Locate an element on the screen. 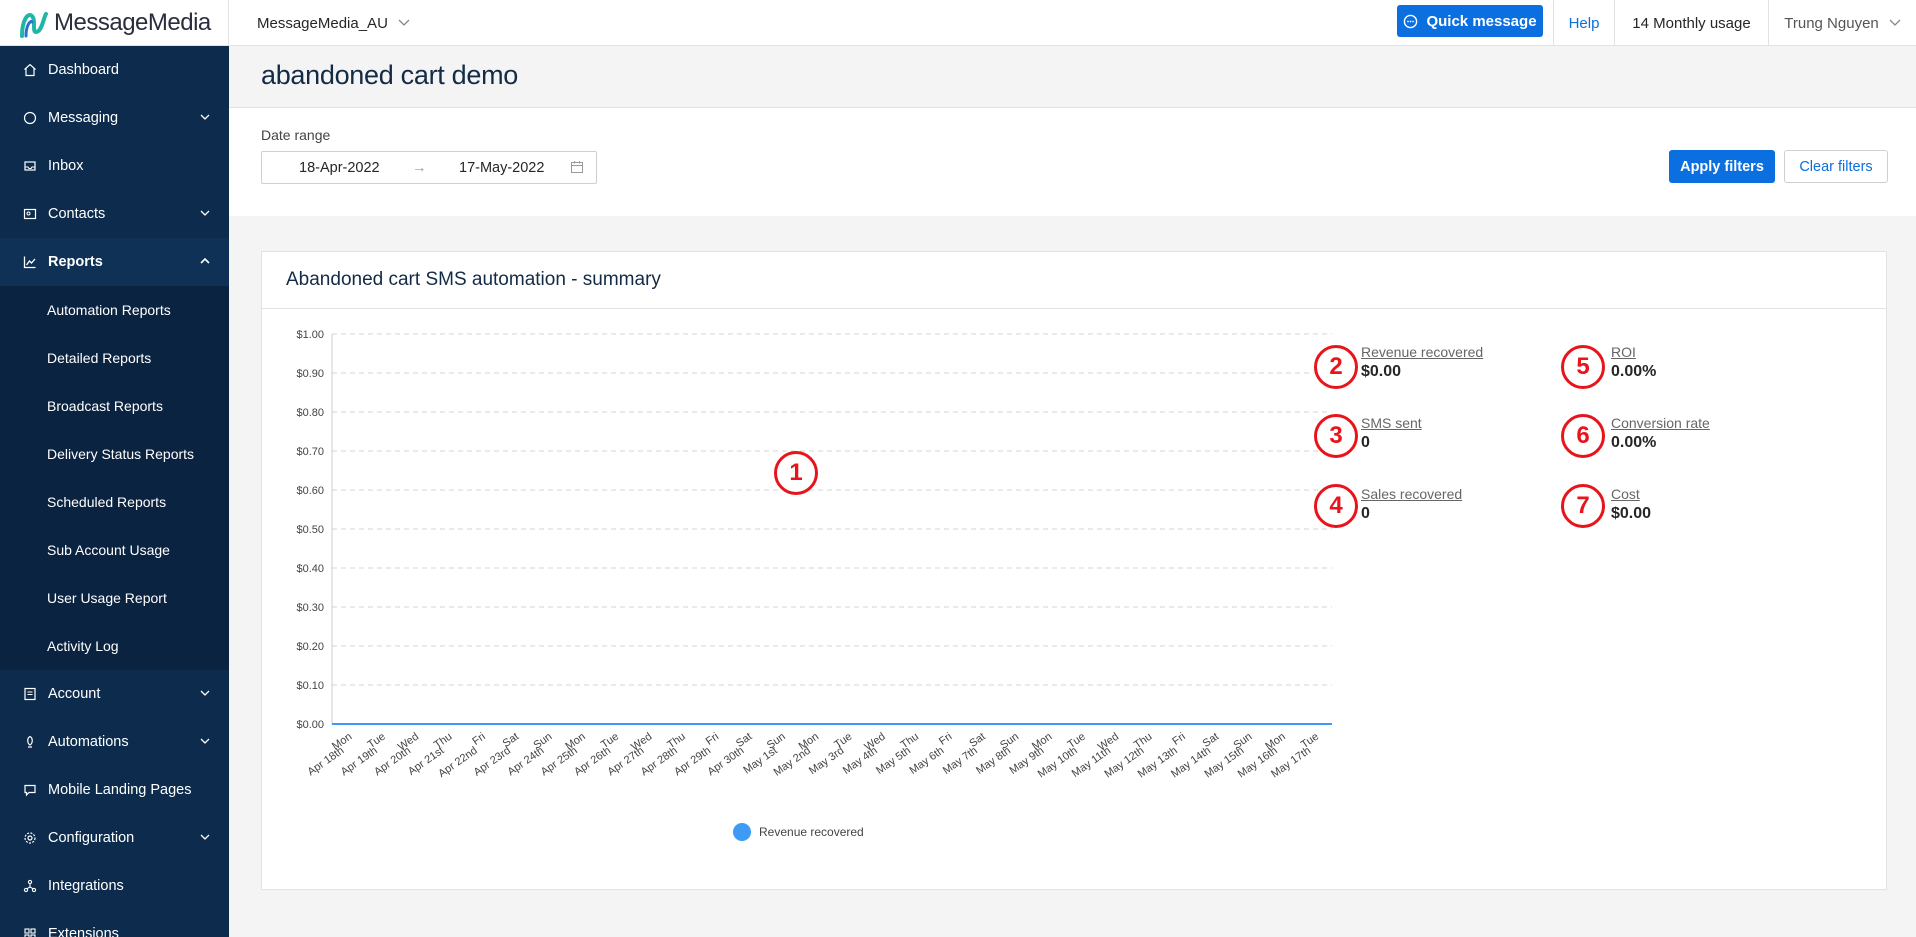 This screenshot has width=1916, height=937. date-from-input: 18-Apr-2022 is located at coordinates (339, 167).